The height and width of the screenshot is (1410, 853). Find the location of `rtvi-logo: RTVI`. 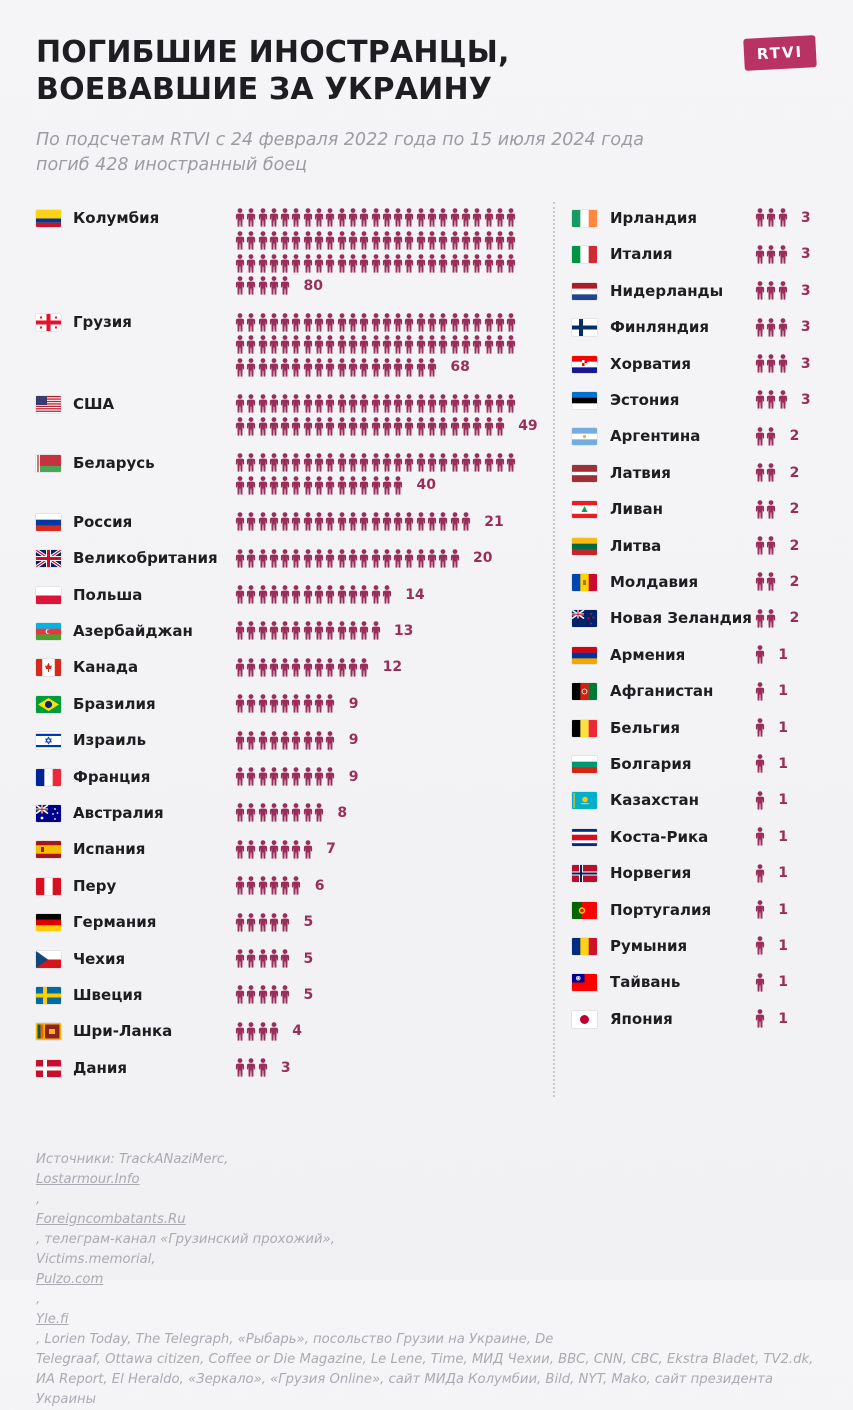

rtvi-logo: RTVI is located at coordinates (780, 53).